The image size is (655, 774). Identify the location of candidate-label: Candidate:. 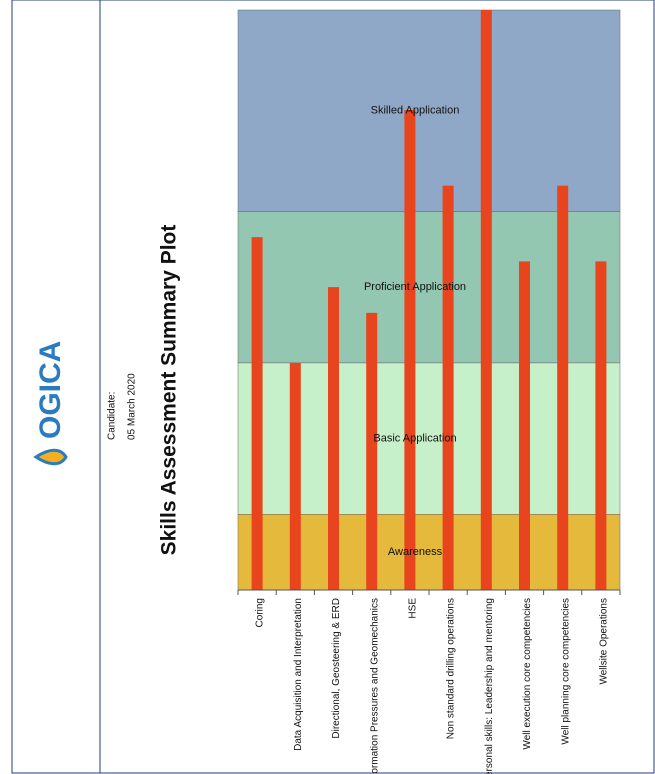
(112, 416).